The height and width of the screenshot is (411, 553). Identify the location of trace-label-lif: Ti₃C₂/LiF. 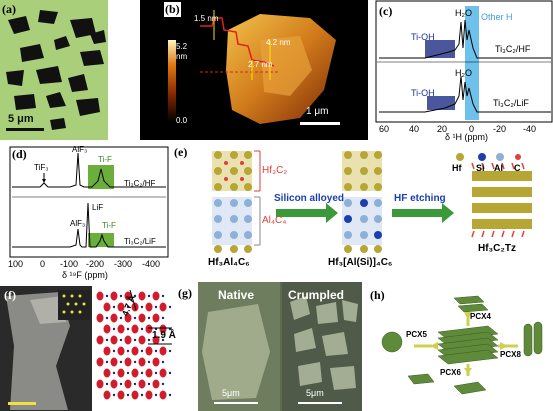
(511, 103).